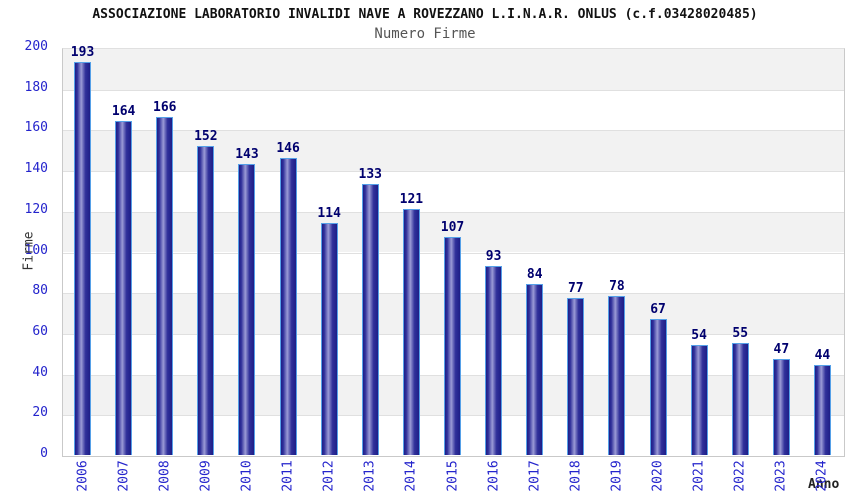 This screenshot has width=850, height=500. What do you see at coordinates (740, 476) in the screenshot?
I see `x-tick-label: 2022` at bounding box center [740, 476].